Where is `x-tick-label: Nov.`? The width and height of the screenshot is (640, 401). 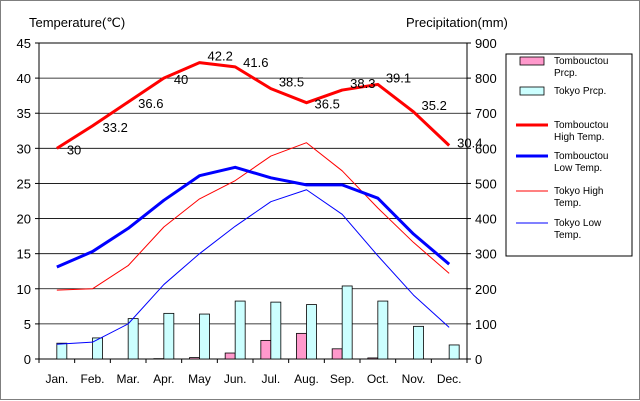 x-tick-label: Nov. is located at coordinates (414, 379).